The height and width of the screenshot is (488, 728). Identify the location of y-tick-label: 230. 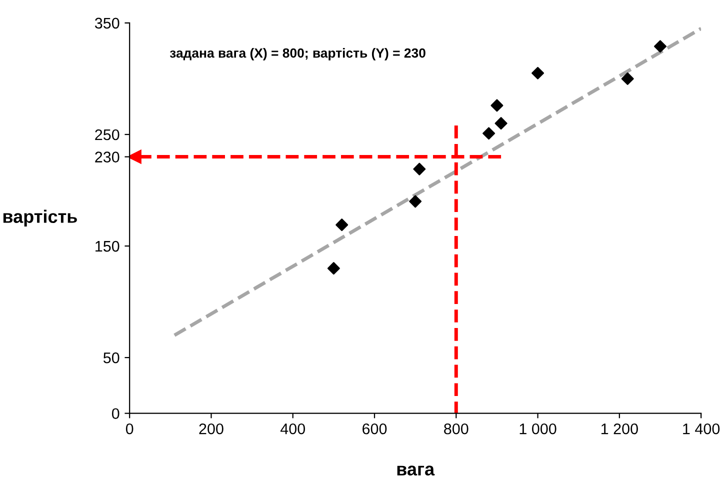
(107, 157).